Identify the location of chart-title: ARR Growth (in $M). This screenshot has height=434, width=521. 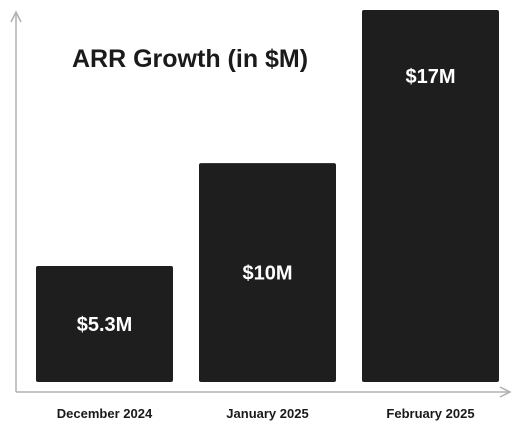
(190, 59).